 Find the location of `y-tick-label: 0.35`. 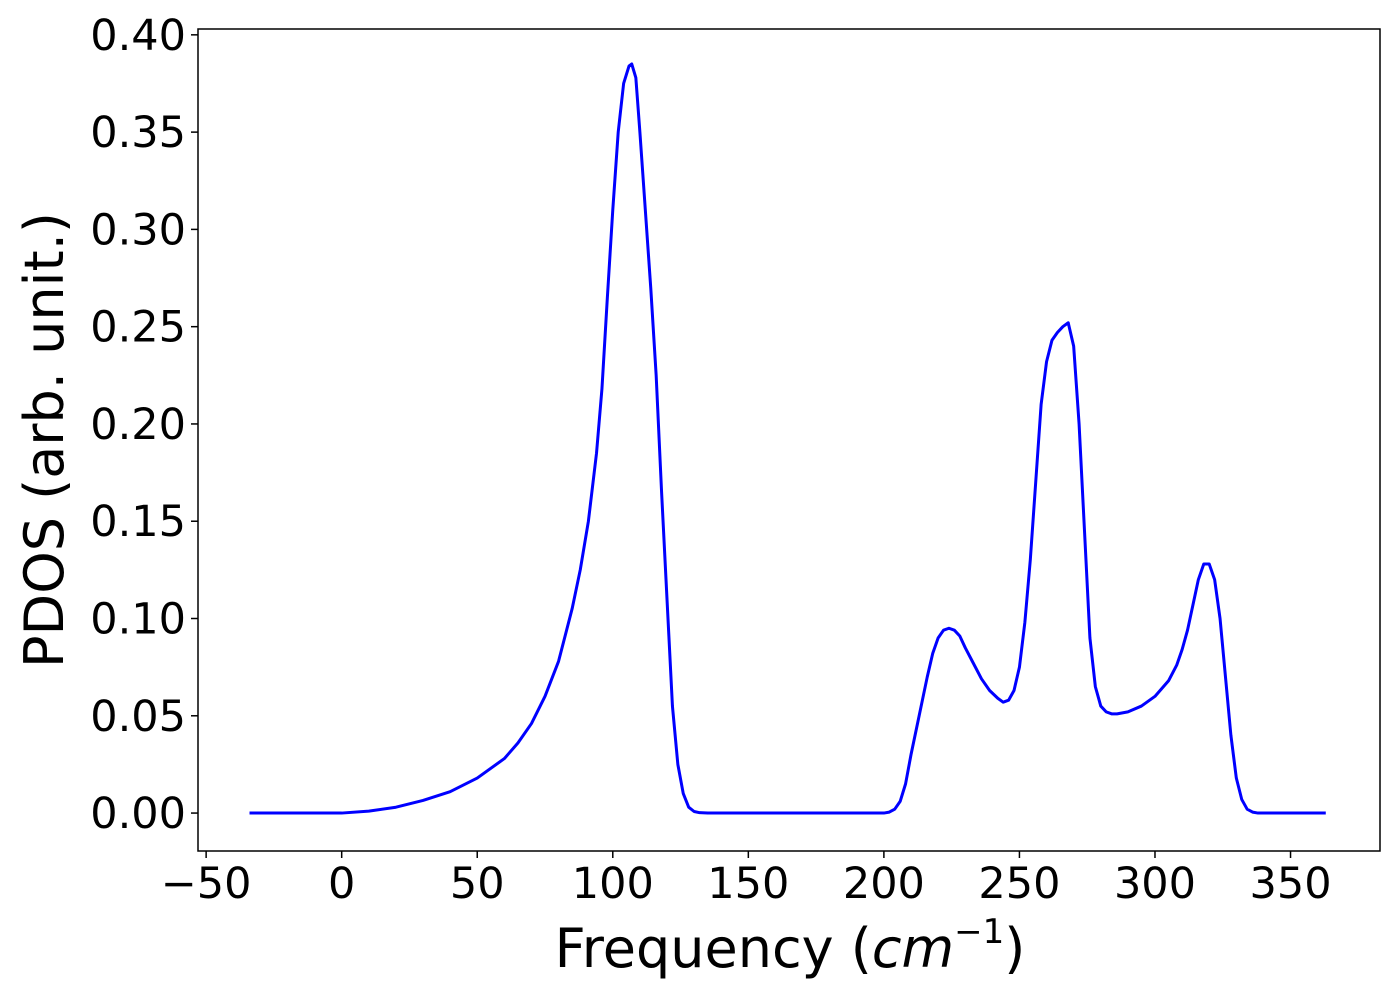

y-tick-label: 0.35 is located at coordinates (138, 133).